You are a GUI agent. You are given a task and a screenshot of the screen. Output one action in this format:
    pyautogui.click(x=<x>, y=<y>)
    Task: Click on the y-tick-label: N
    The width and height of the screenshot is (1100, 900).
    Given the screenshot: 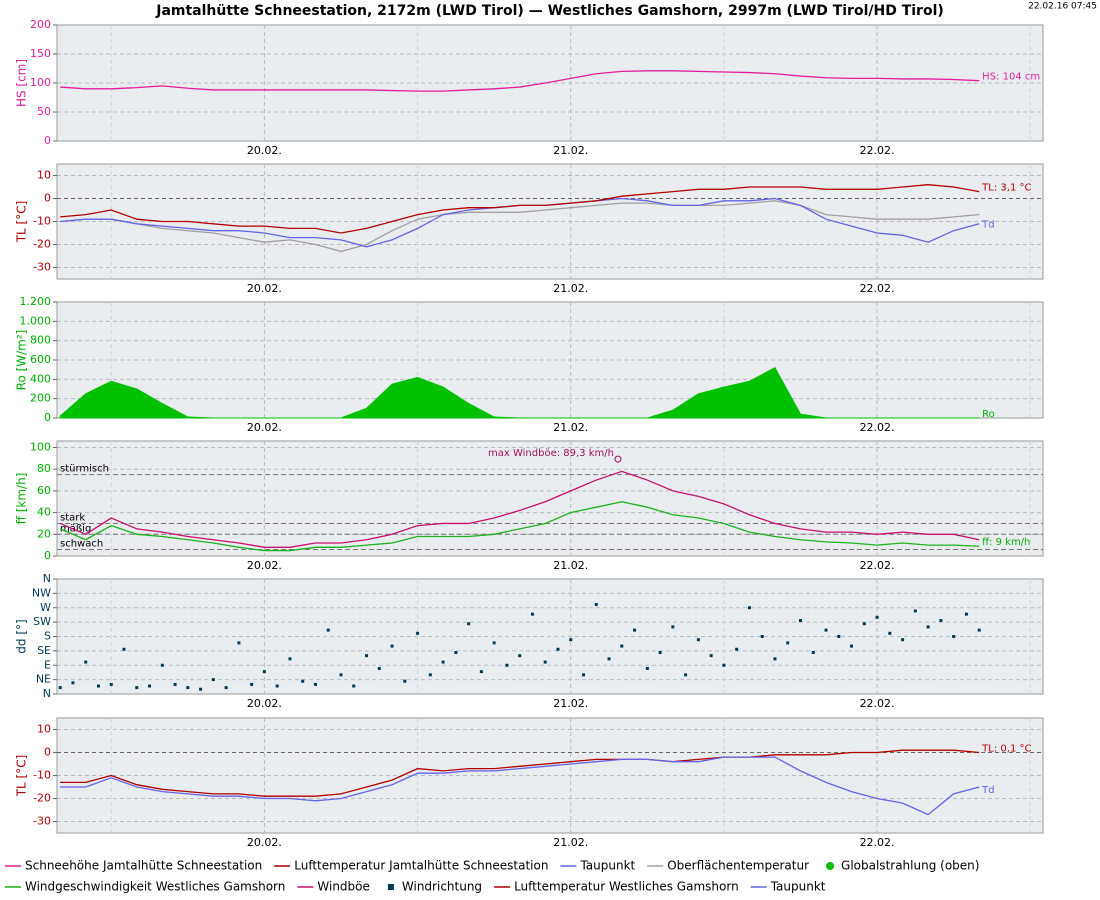 What is the action you would take?
    pyautogui.click(x=47, y=578)
    